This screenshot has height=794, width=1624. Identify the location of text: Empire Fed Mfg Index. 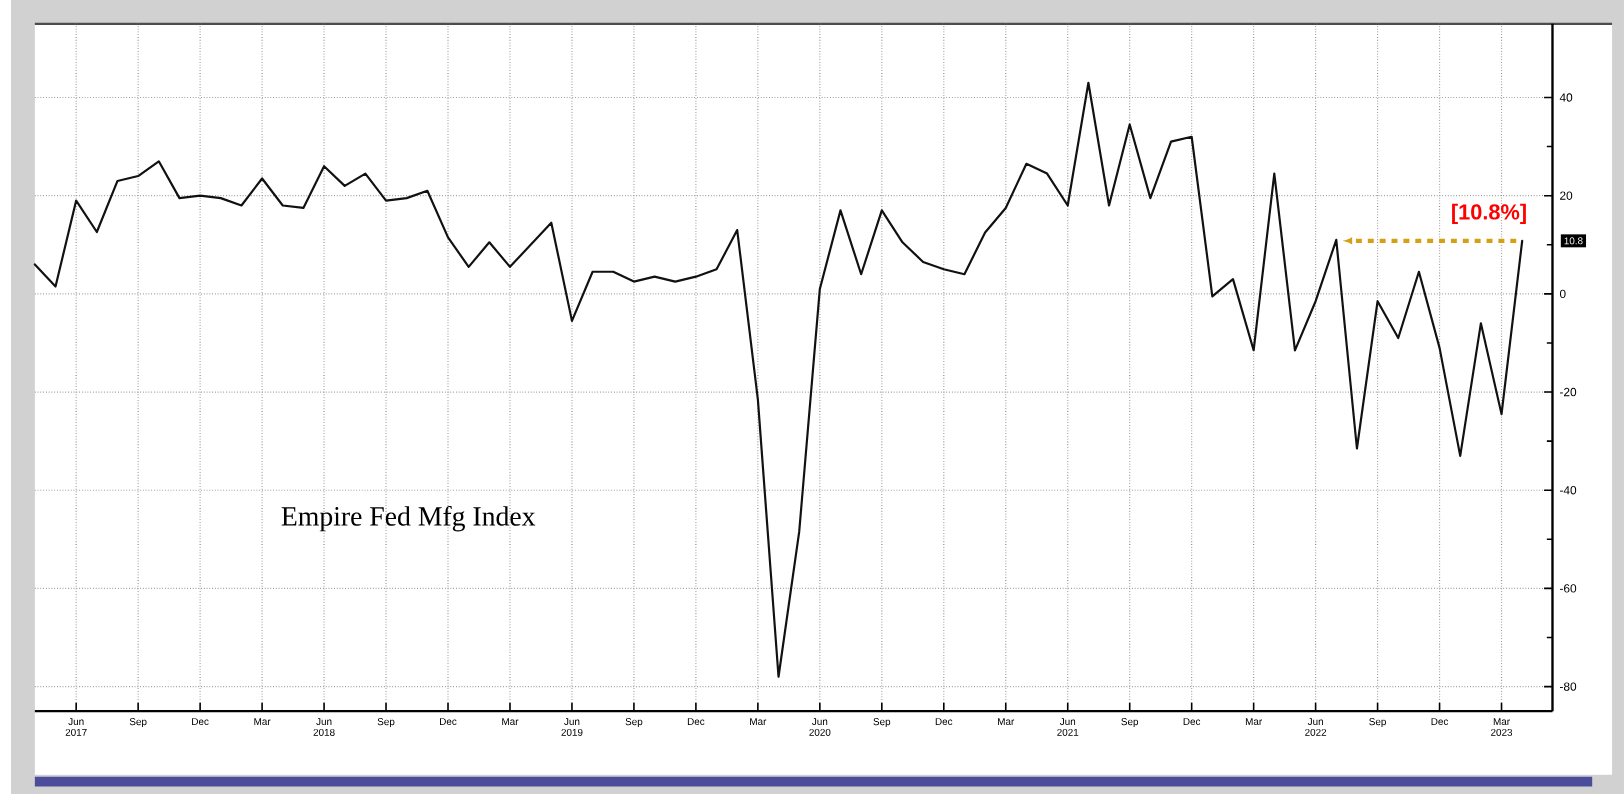
(408, 518).